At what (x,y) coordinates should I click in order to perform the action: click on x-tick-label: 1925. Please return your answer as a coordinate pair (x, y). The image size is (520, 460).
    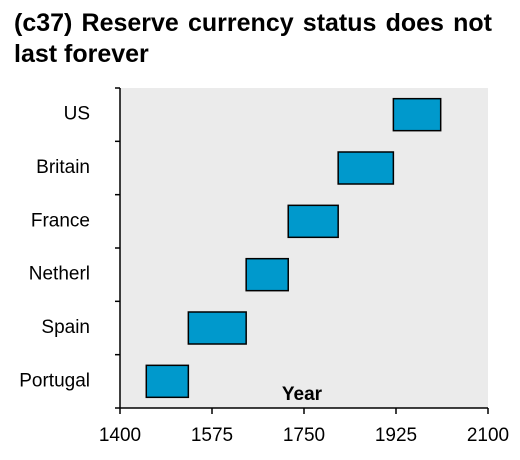
    Looking at the image, I should click on (396, 435).